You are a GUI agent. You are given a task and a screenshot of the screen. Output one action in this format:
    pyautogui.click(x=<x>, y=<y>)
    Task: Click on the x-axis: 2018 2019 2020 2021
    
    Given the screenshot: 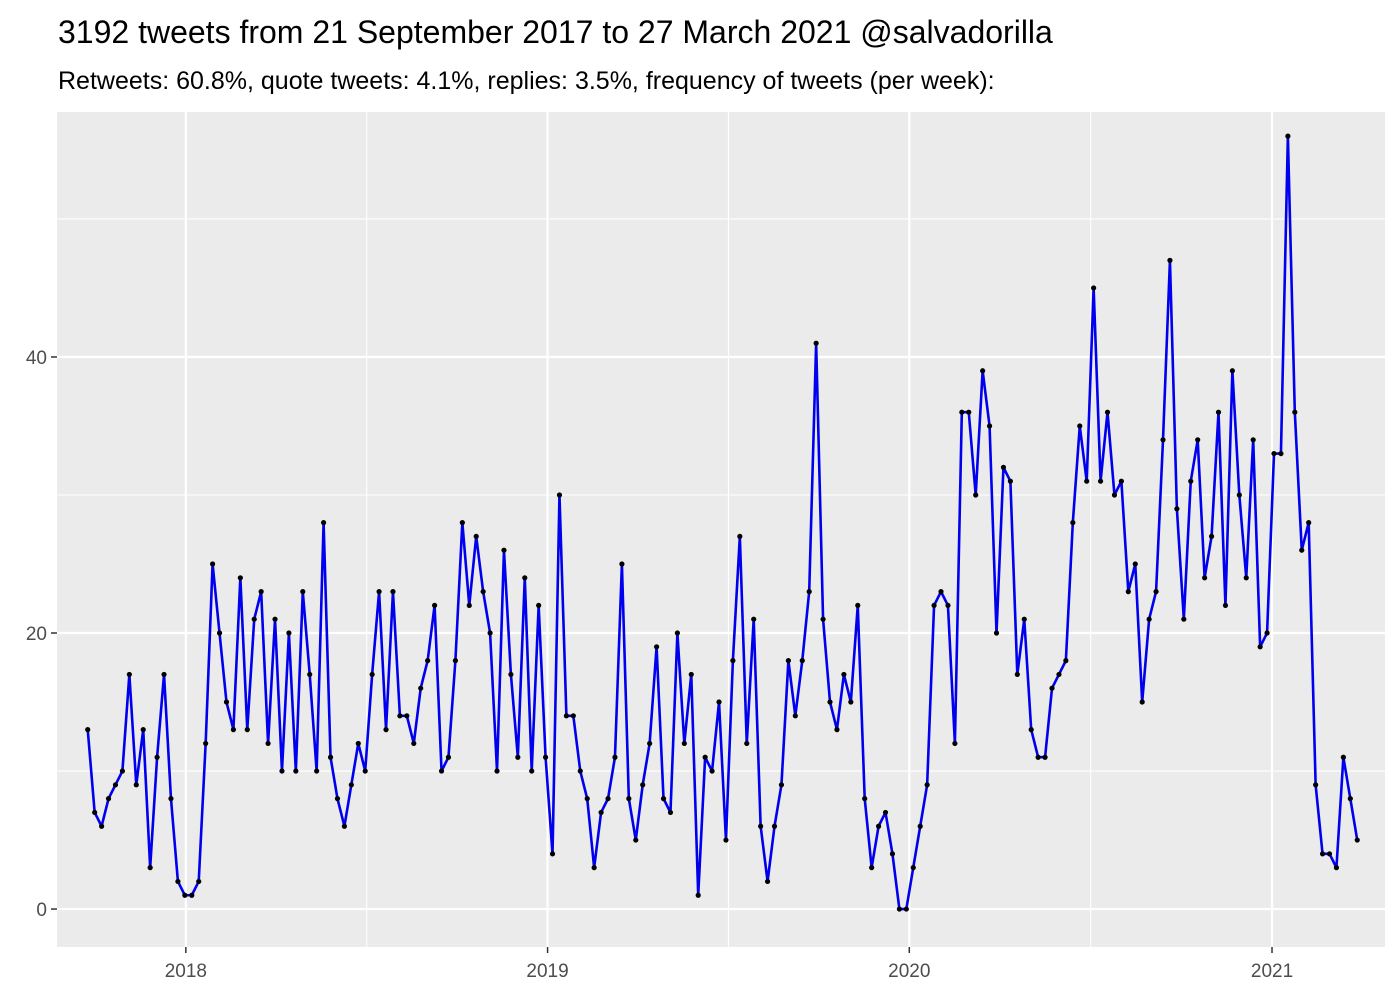 What is the action you would take?
    pyautogui.click(x=729, y=964)
    